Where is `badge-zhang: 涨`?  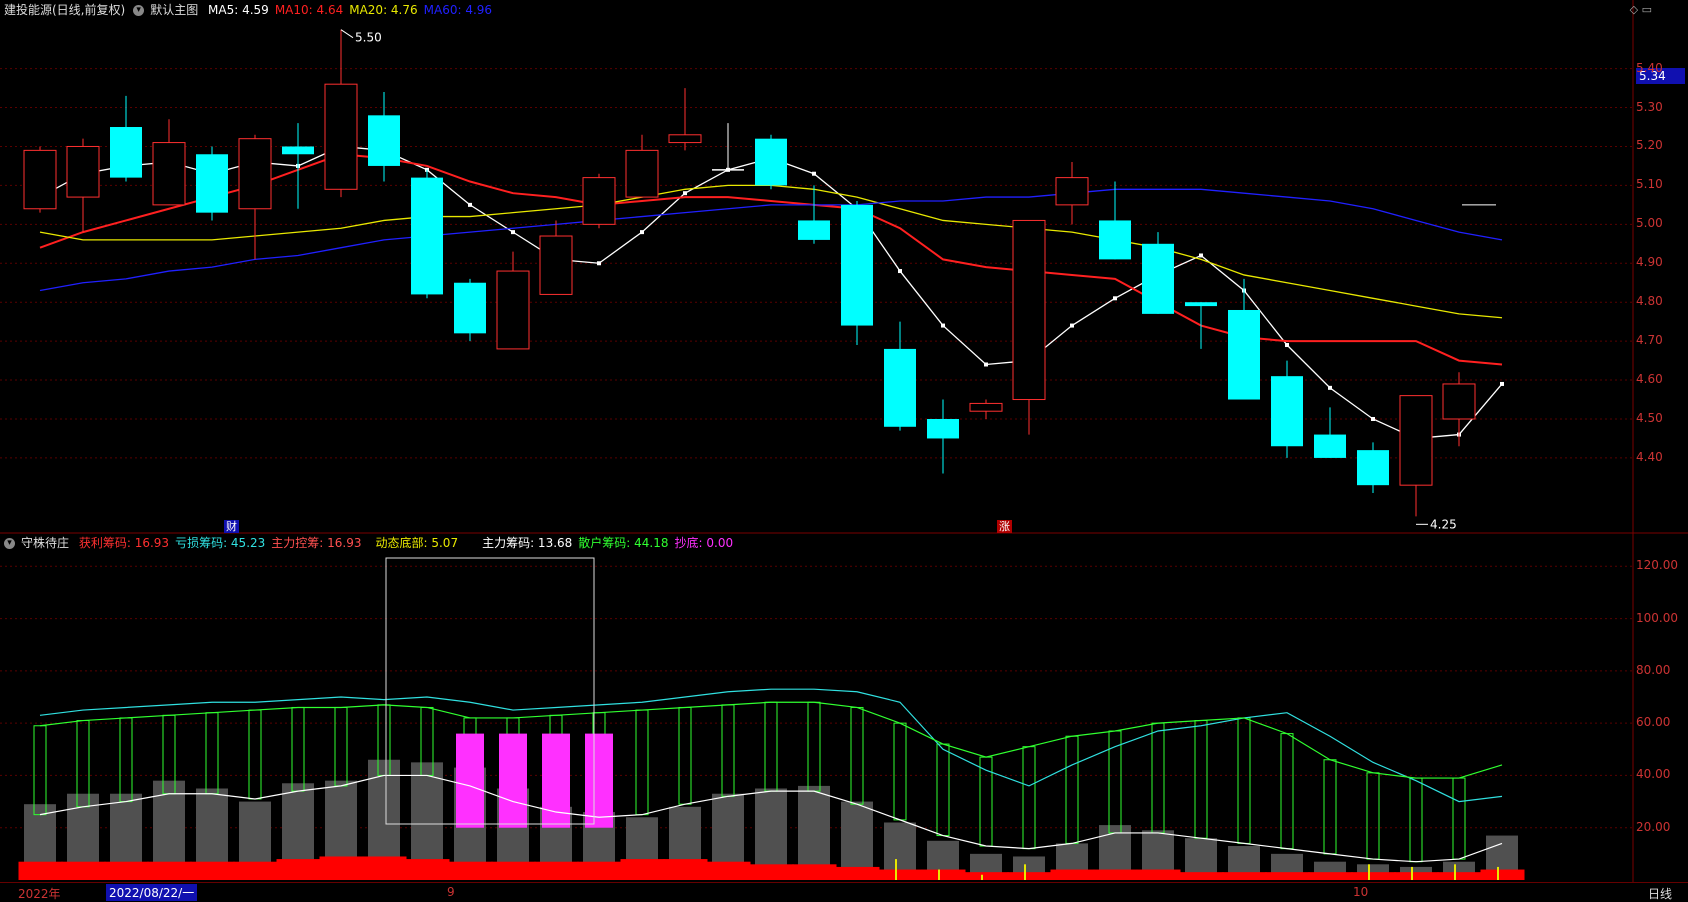
badge-zhang: 涨 is located at coordinates (1004, 526).